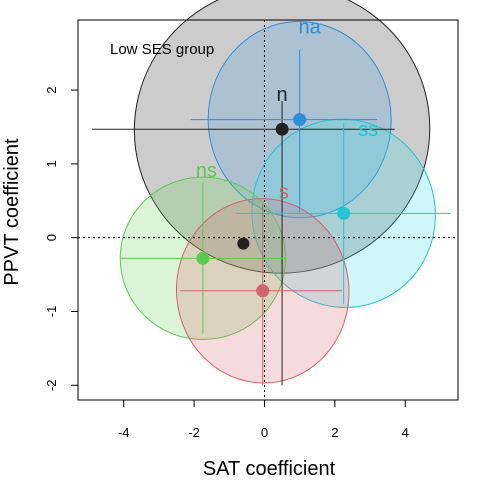 This screenshot has width=480, height=480. What do you see at coordinates (51, 385) in the screenshot?
I see `y-tick-label-0: -2` at bounding box center [51, 385].